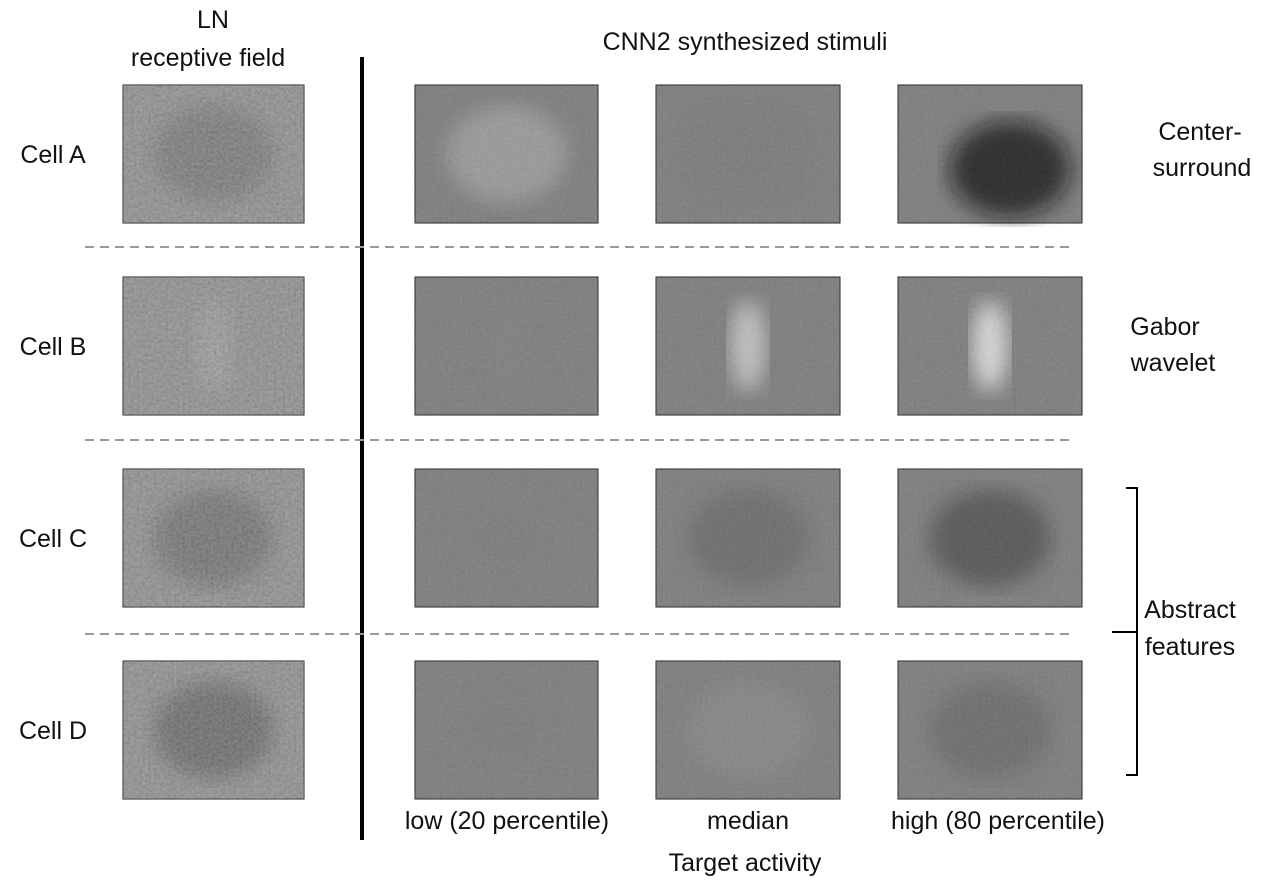 The height and width of the screenshot is (882, 1273). I want to click on row-label: Cell B, so click(53, 347).